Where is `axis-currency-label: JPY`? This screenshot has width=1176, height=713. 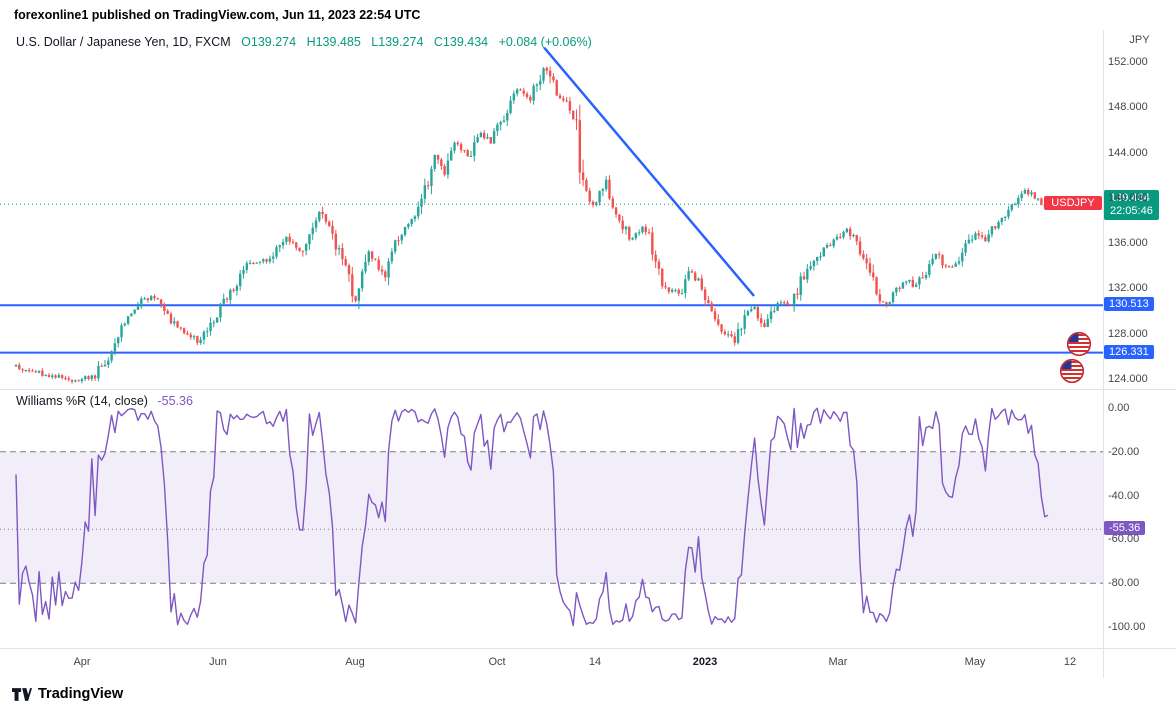 axis-currency-label: JPY is located at coordinates (1139, 40).